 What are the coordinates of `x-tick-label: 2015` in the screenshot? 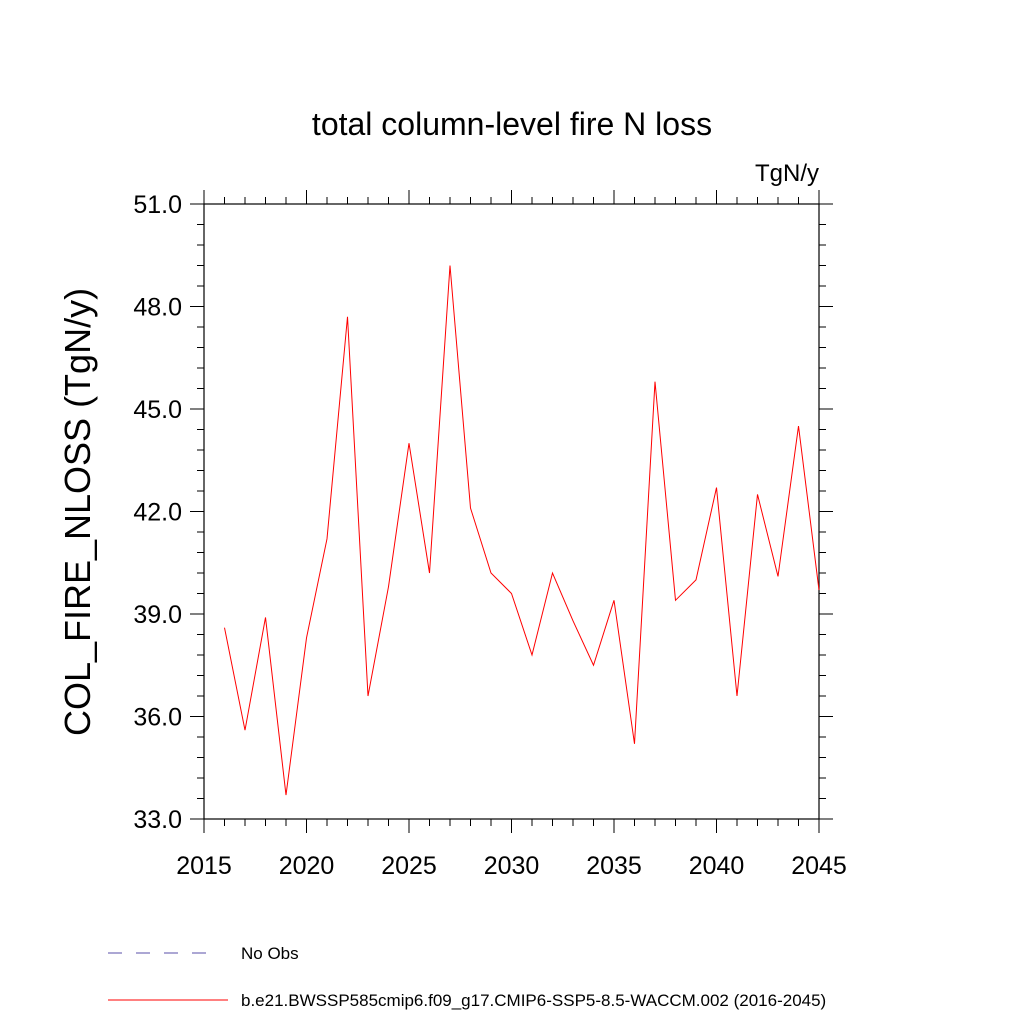 It's located at (204, 866).